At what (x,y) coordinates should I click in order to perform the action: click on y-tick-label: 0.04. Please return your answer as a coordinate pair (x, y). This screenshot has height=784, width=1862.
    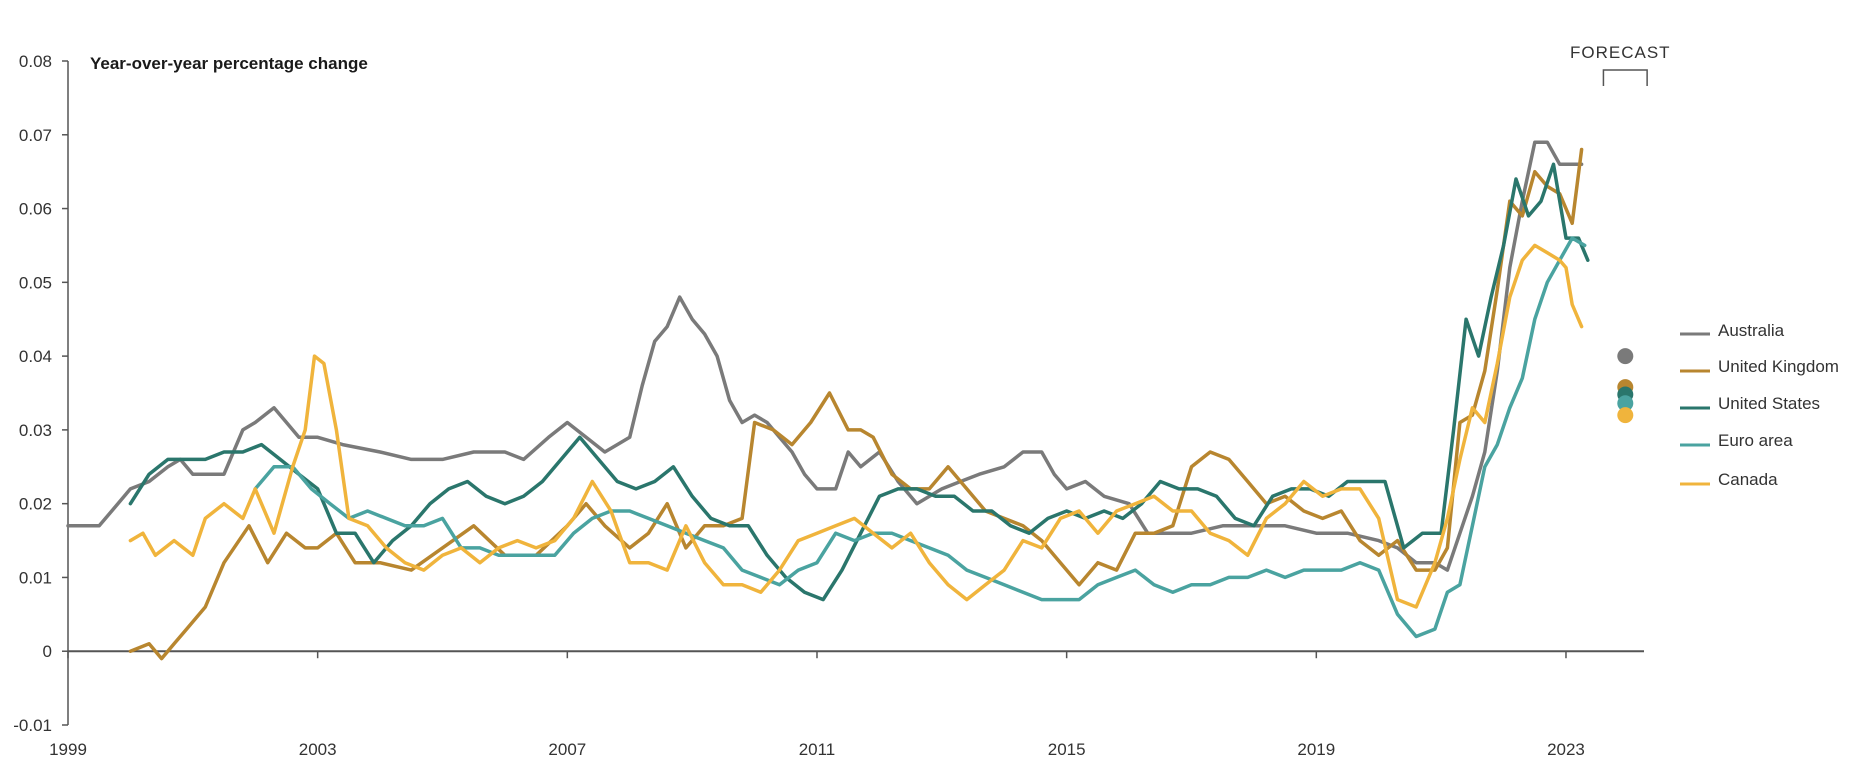
    Looking at the image, I should click on (35, 356).